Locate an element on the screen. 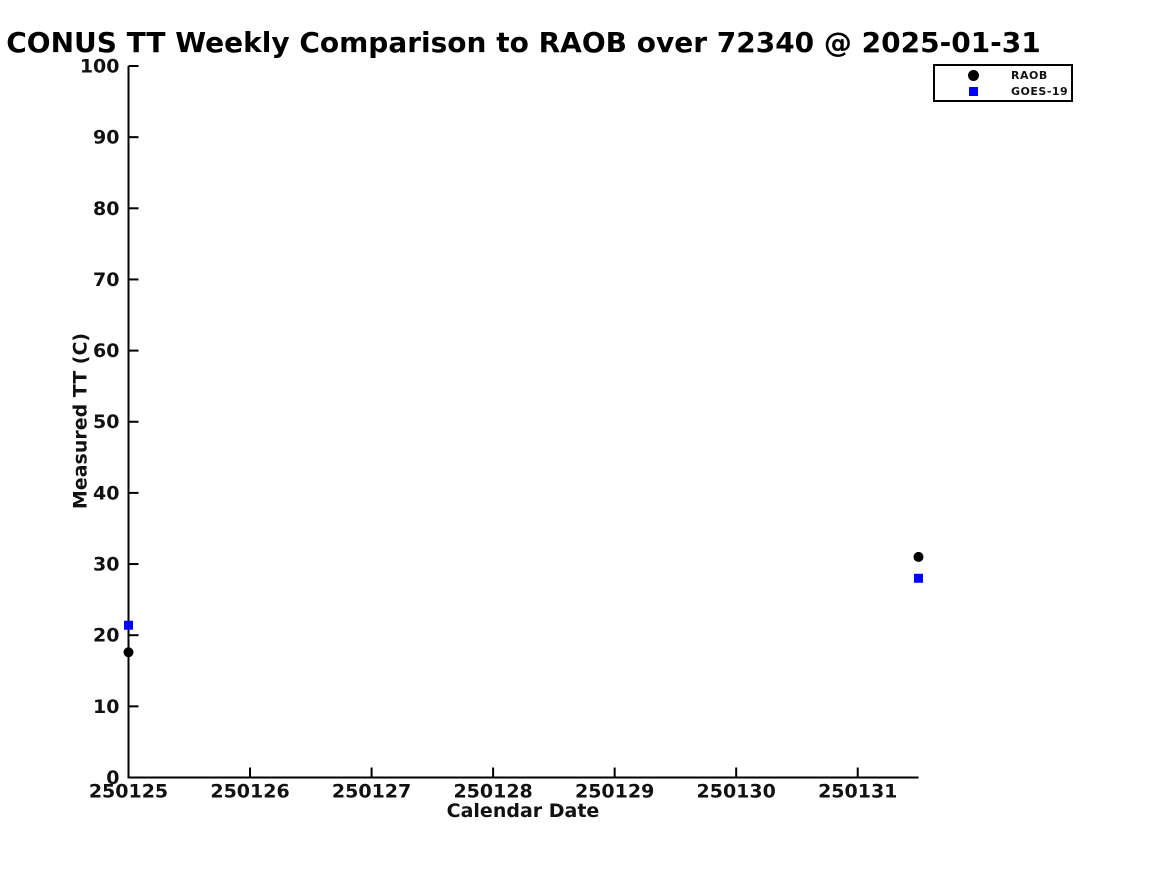 The height and width of the screenshot is (875, 1167). y-tick-label: 0 is located at coordinates (112, 778).